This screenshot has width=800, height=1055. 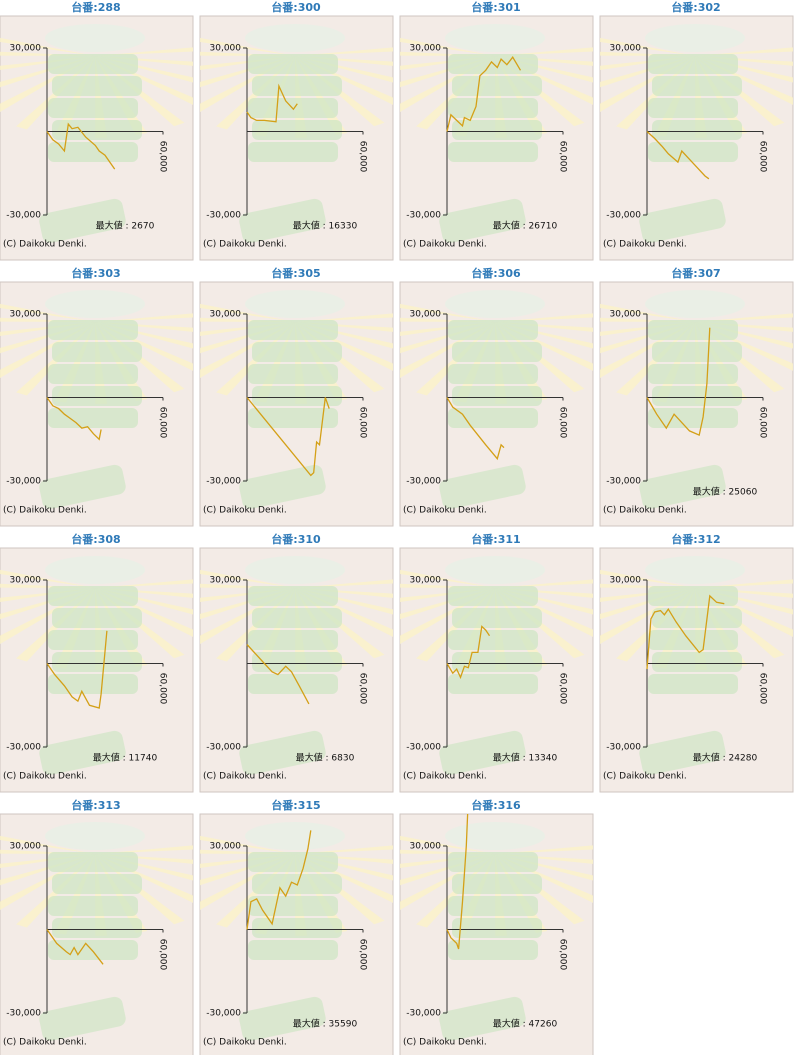 What do you see at coordinates (295, 273) in the screenshot?
I see `chart-title: 台番:305` at bounding box center [295, 273].